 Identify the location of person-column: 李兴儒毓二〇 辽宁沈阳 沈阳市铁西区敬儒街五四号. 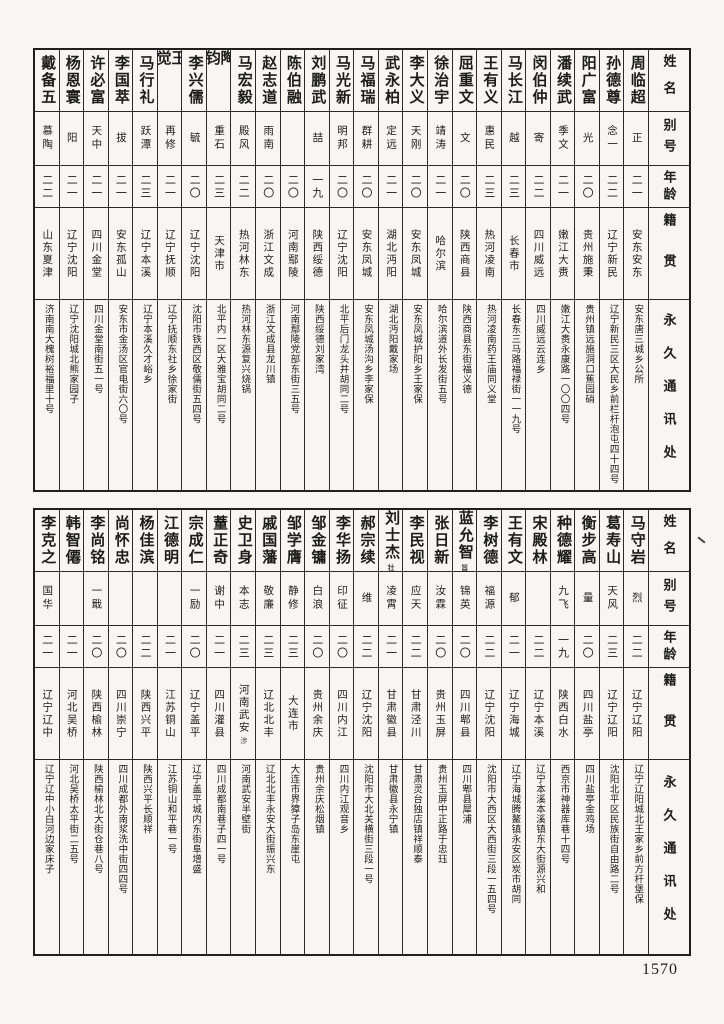
(194, 270).